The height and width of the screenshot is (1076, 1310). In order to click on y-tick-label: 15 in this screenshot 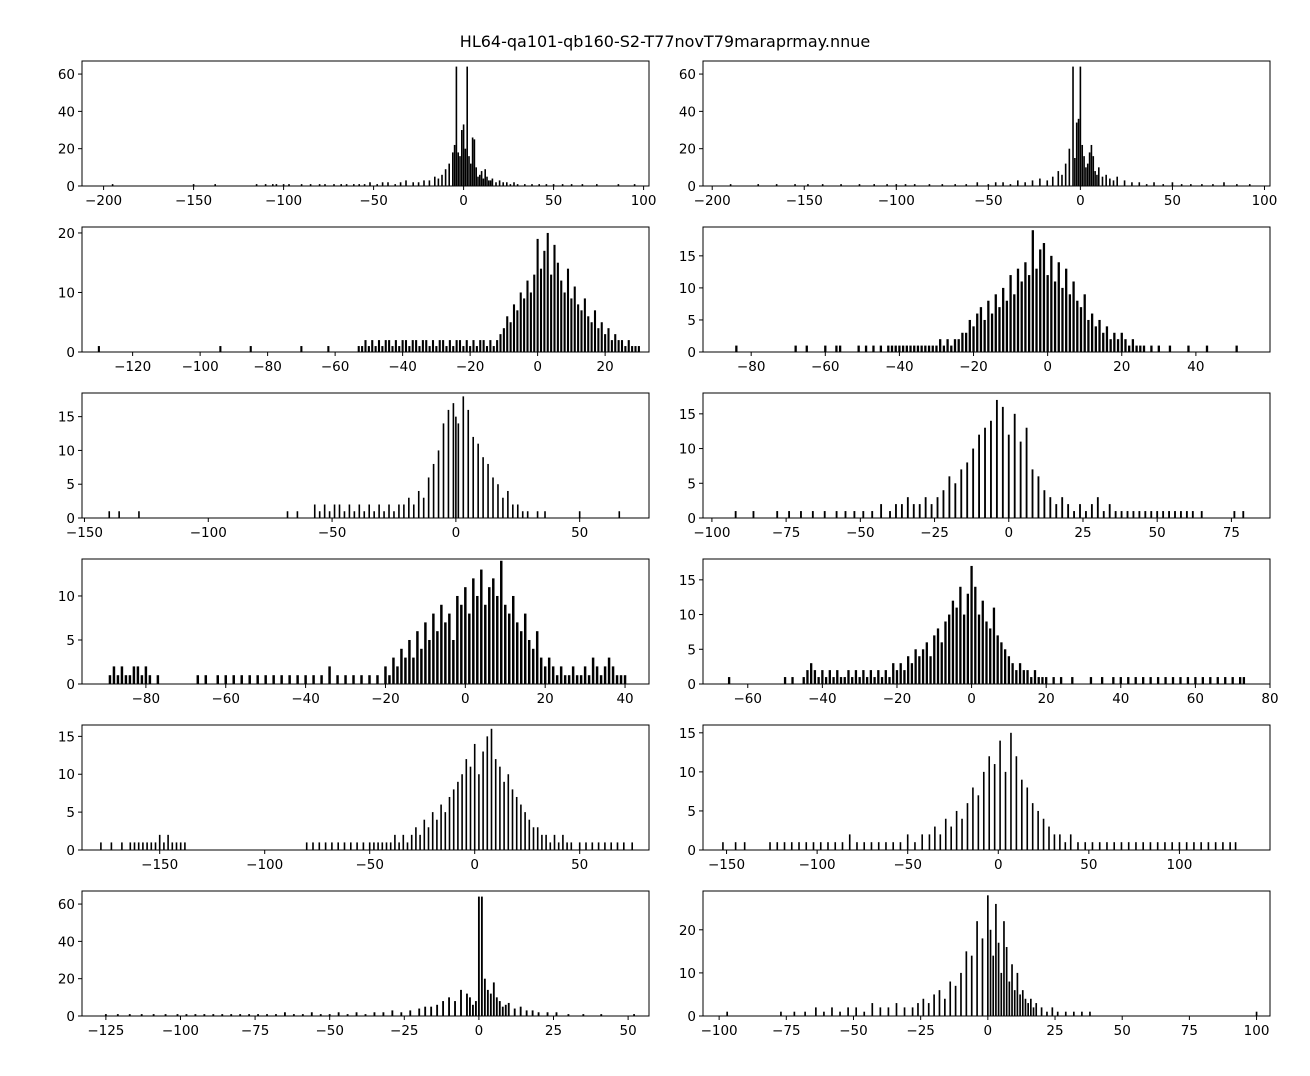, I will do `click(687, 734)`.